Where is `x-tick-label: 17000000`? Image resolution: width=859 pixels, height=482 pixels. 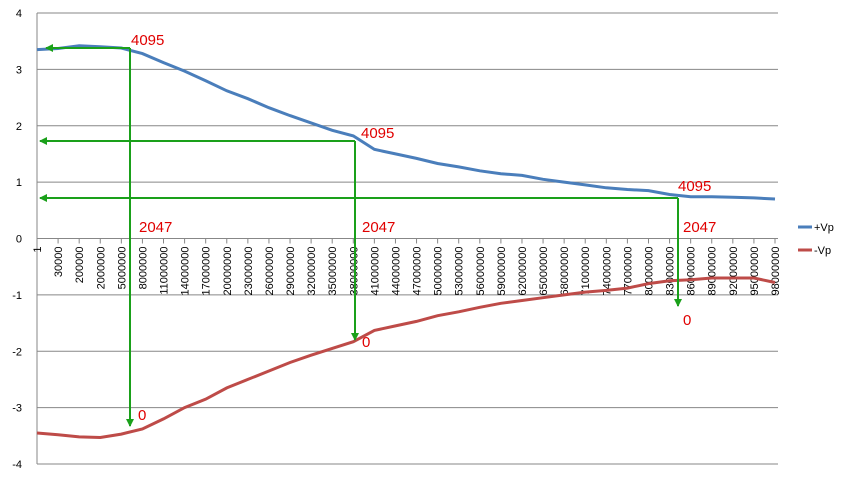 x-tick-label: 17000000 is located at coordinates (207, 271).